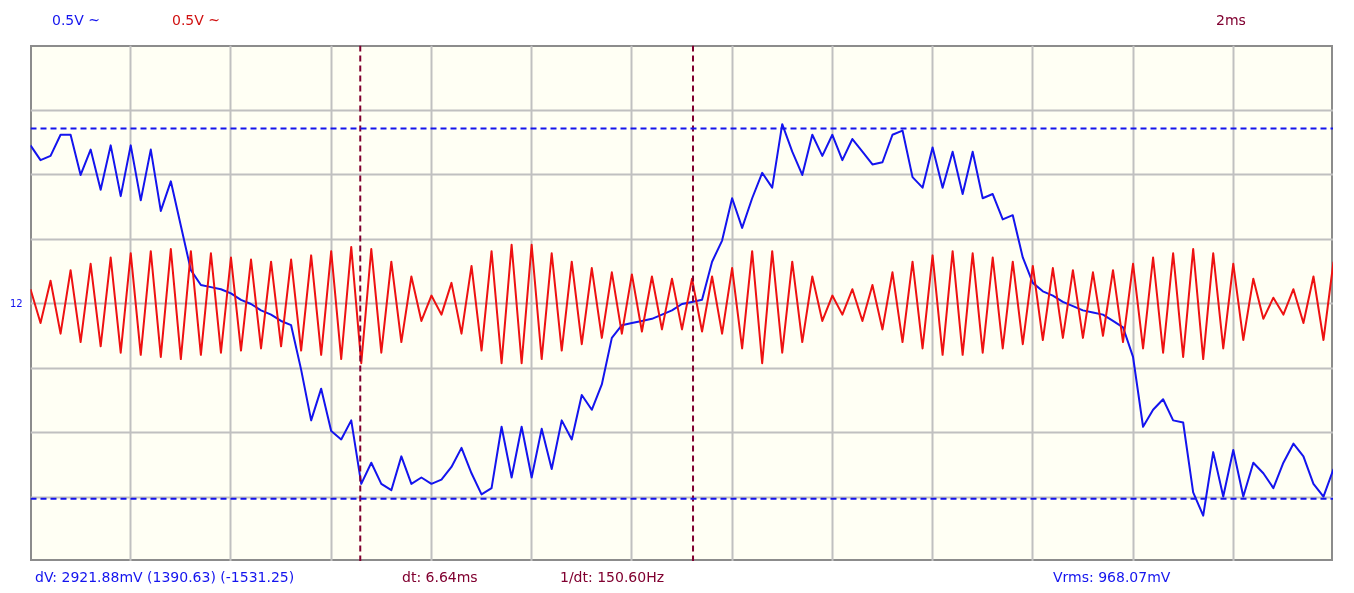 This screenshot has width=1354, height=593. What do you see at coordinates (440, 577) in the screenshot?
I see `text: dt: 6.64ms` at bounding box center [440, 577].